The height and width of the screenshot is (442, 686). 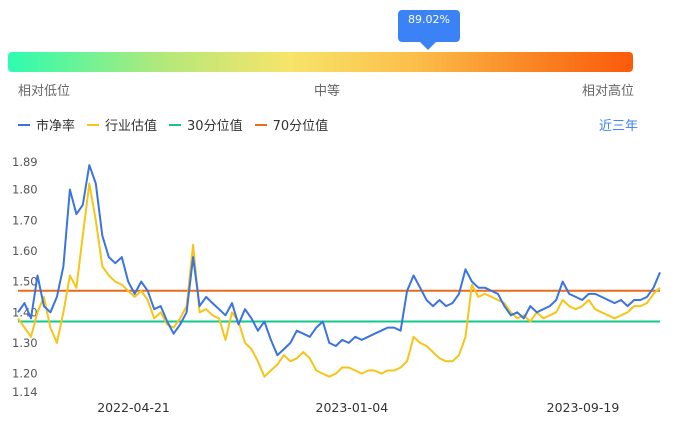 I want to click on y-tick-label: 1.60, so click(x=25, y=251).